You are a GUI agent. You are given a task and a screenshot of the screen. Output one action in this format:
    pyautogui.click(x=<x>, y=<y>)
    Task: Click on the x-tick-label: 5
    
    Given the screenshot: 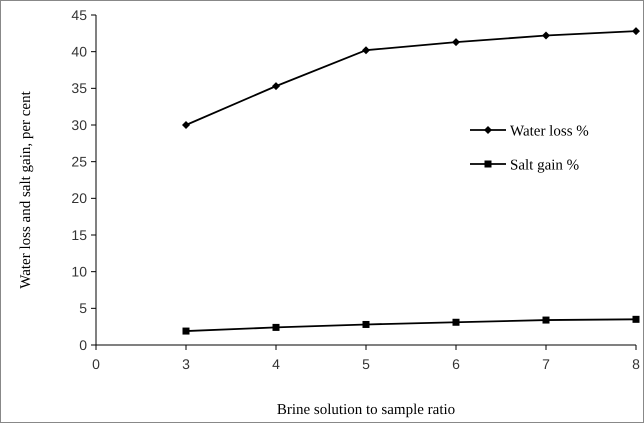 What is the action you would take?
    pyautogui.click(x=366, y=364)
    